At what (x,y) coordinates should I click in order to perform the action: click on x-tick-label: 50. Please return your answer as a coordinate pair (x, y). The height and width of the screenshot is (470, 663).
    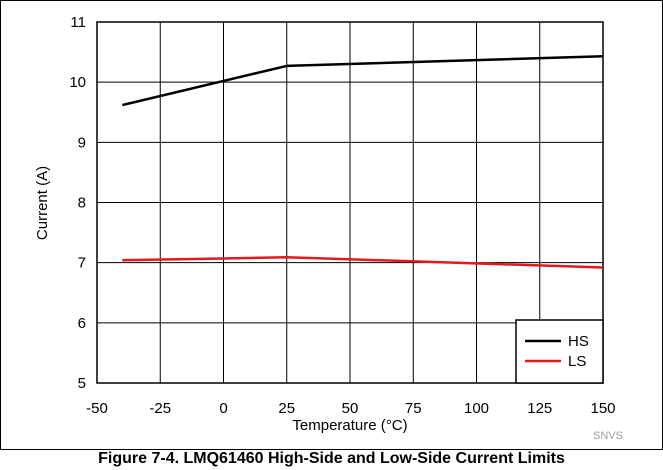
    Looking at the image, I should click on (350, 408).